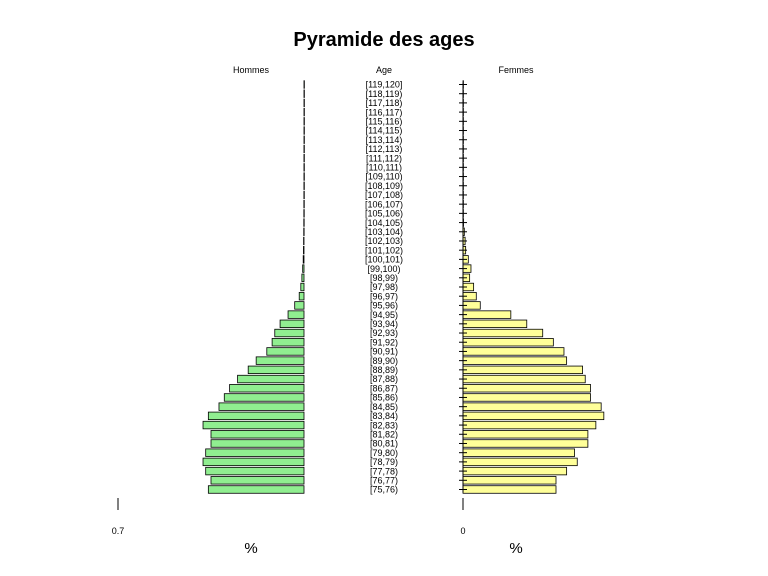 The width and height of the screenshot is (768, 576). What do you see at coordinates (384, 214) in the screenshot?
I see `age-category-label: [105,106)` at bounding box center [384, 214].